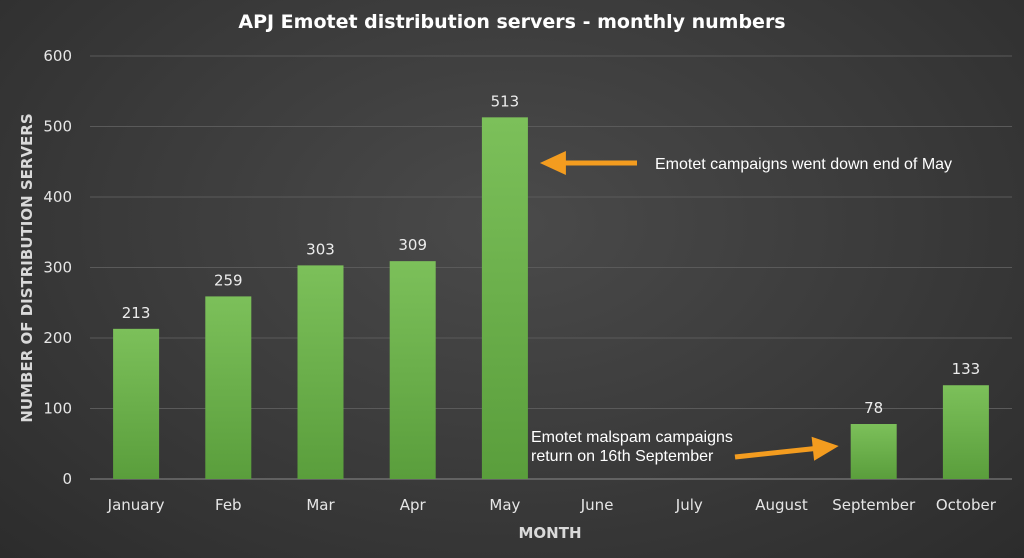 This screenshot has width=1024, height=558. Describe the element at coordinates (597, 505) in the screenshot. I see `x-tick-label: June` at that location.